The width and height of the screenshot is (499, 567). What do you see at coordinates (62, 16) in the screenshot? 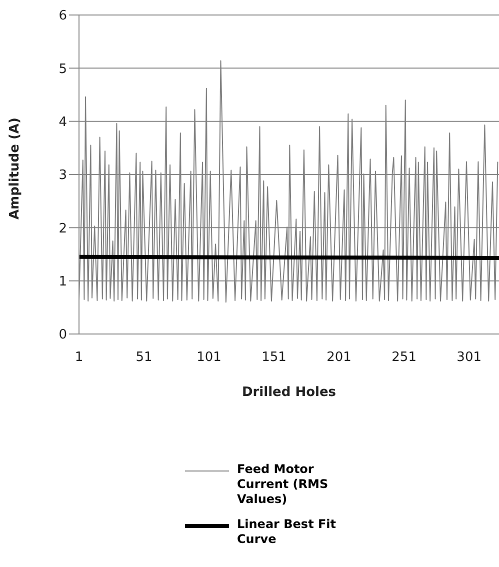
I see `y-tick-label: 6` at bounding box center [62, 16].